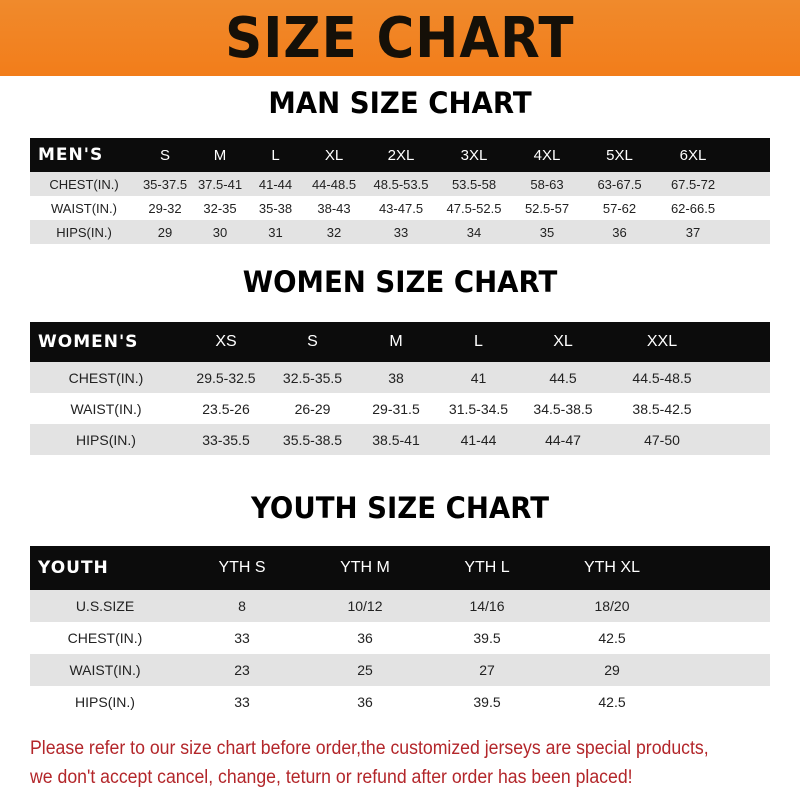  I want to click on women-section-title: WOMEN SIZE CHART, so click(400, 282).